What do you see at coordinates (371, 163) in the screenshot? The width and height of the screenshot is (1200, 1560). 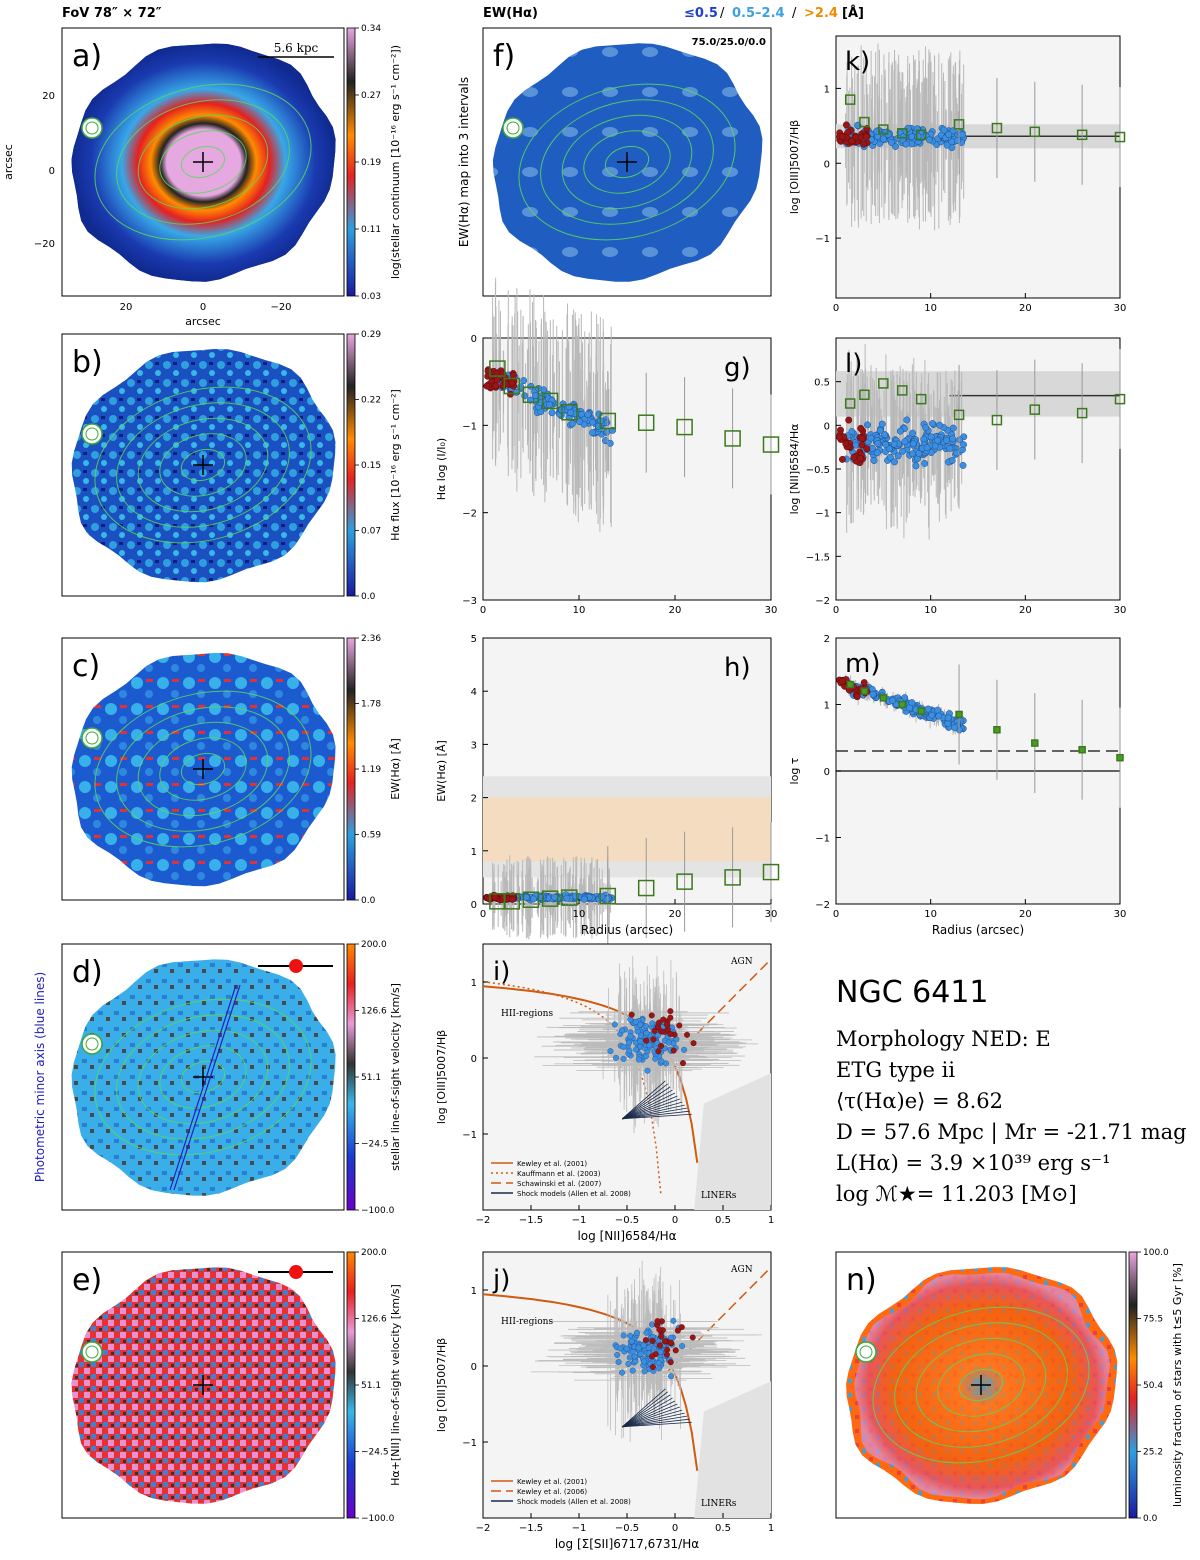 I see `colorbar-tick-label: 0.19` at bounding box center [371, 163].